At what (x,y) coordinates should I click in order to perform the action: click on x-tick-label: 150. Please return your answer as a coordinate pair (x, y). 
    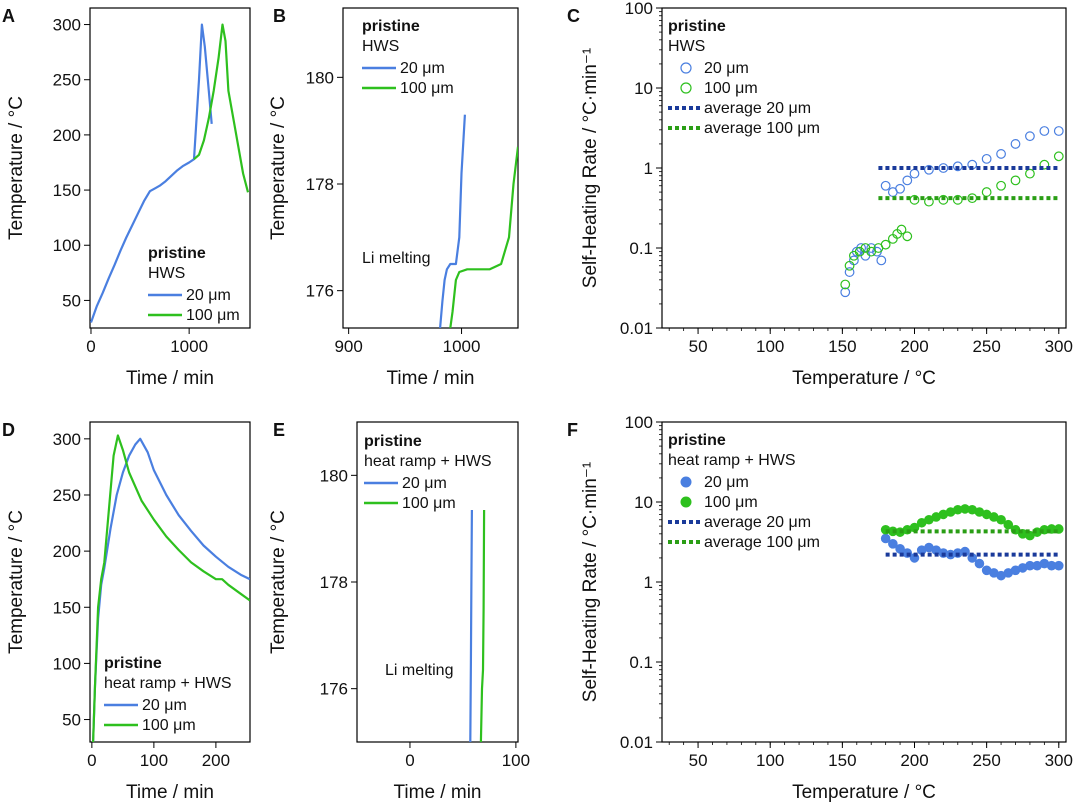
    Looking at the image, I should click on (842, 346).